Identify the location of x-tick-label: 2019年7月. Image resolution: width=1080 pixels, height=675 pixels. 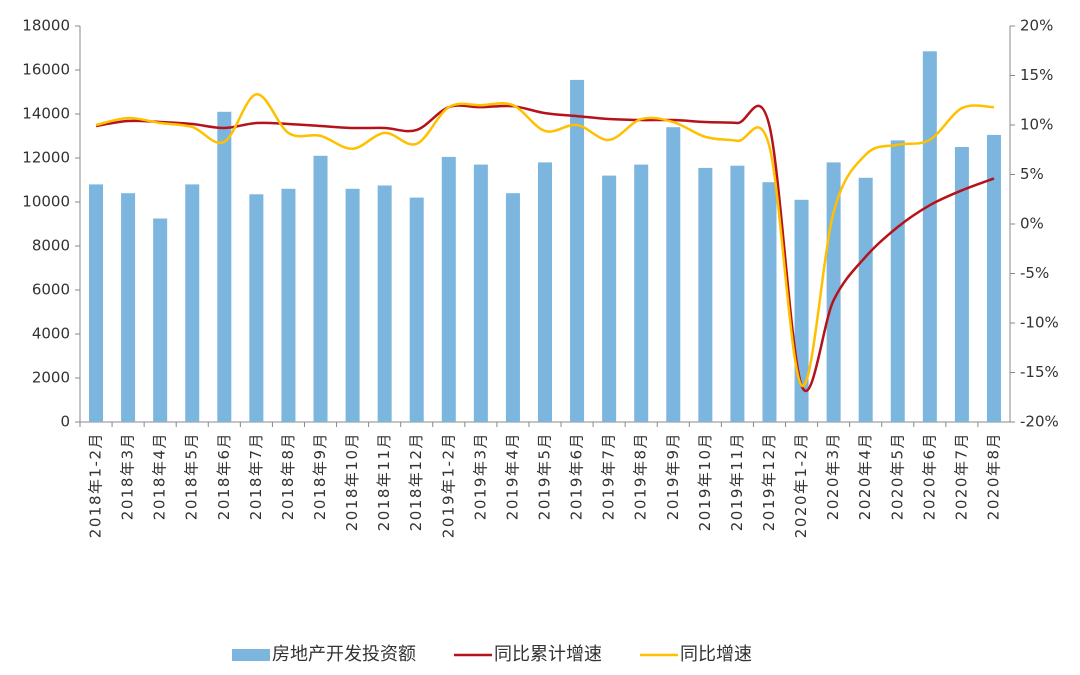
(609, 476).